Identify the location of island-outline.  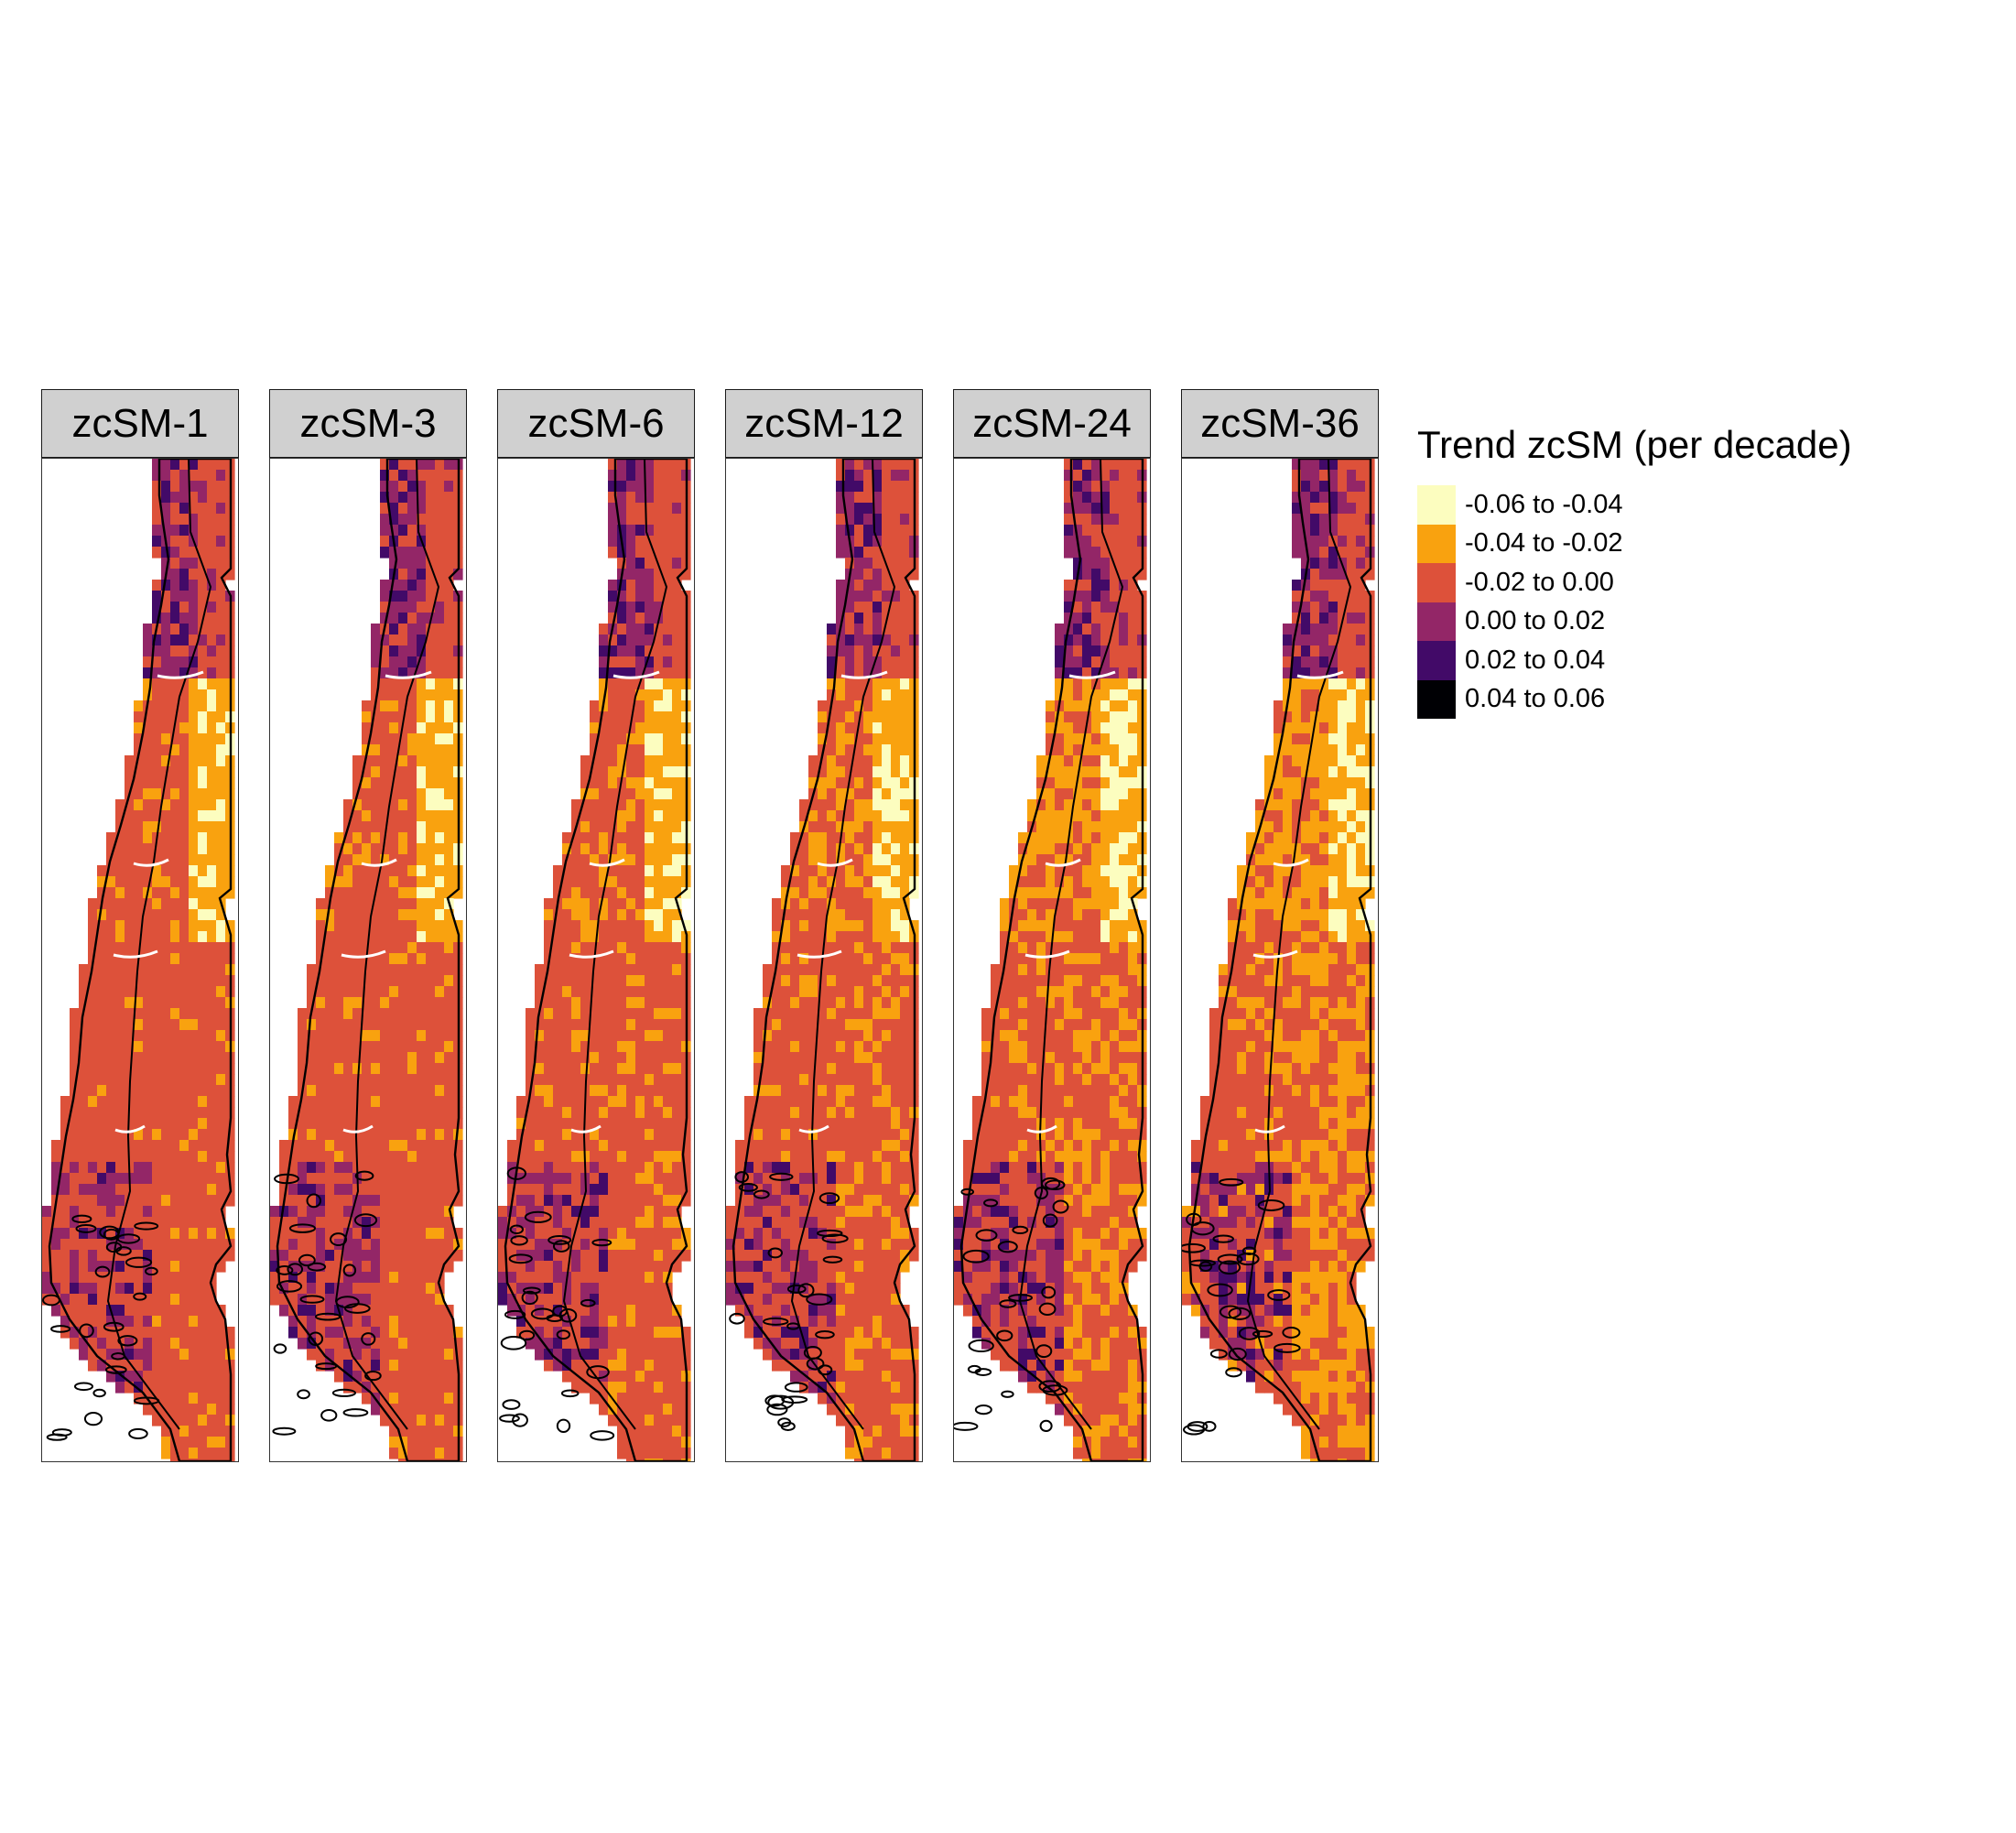
(302, 1228).